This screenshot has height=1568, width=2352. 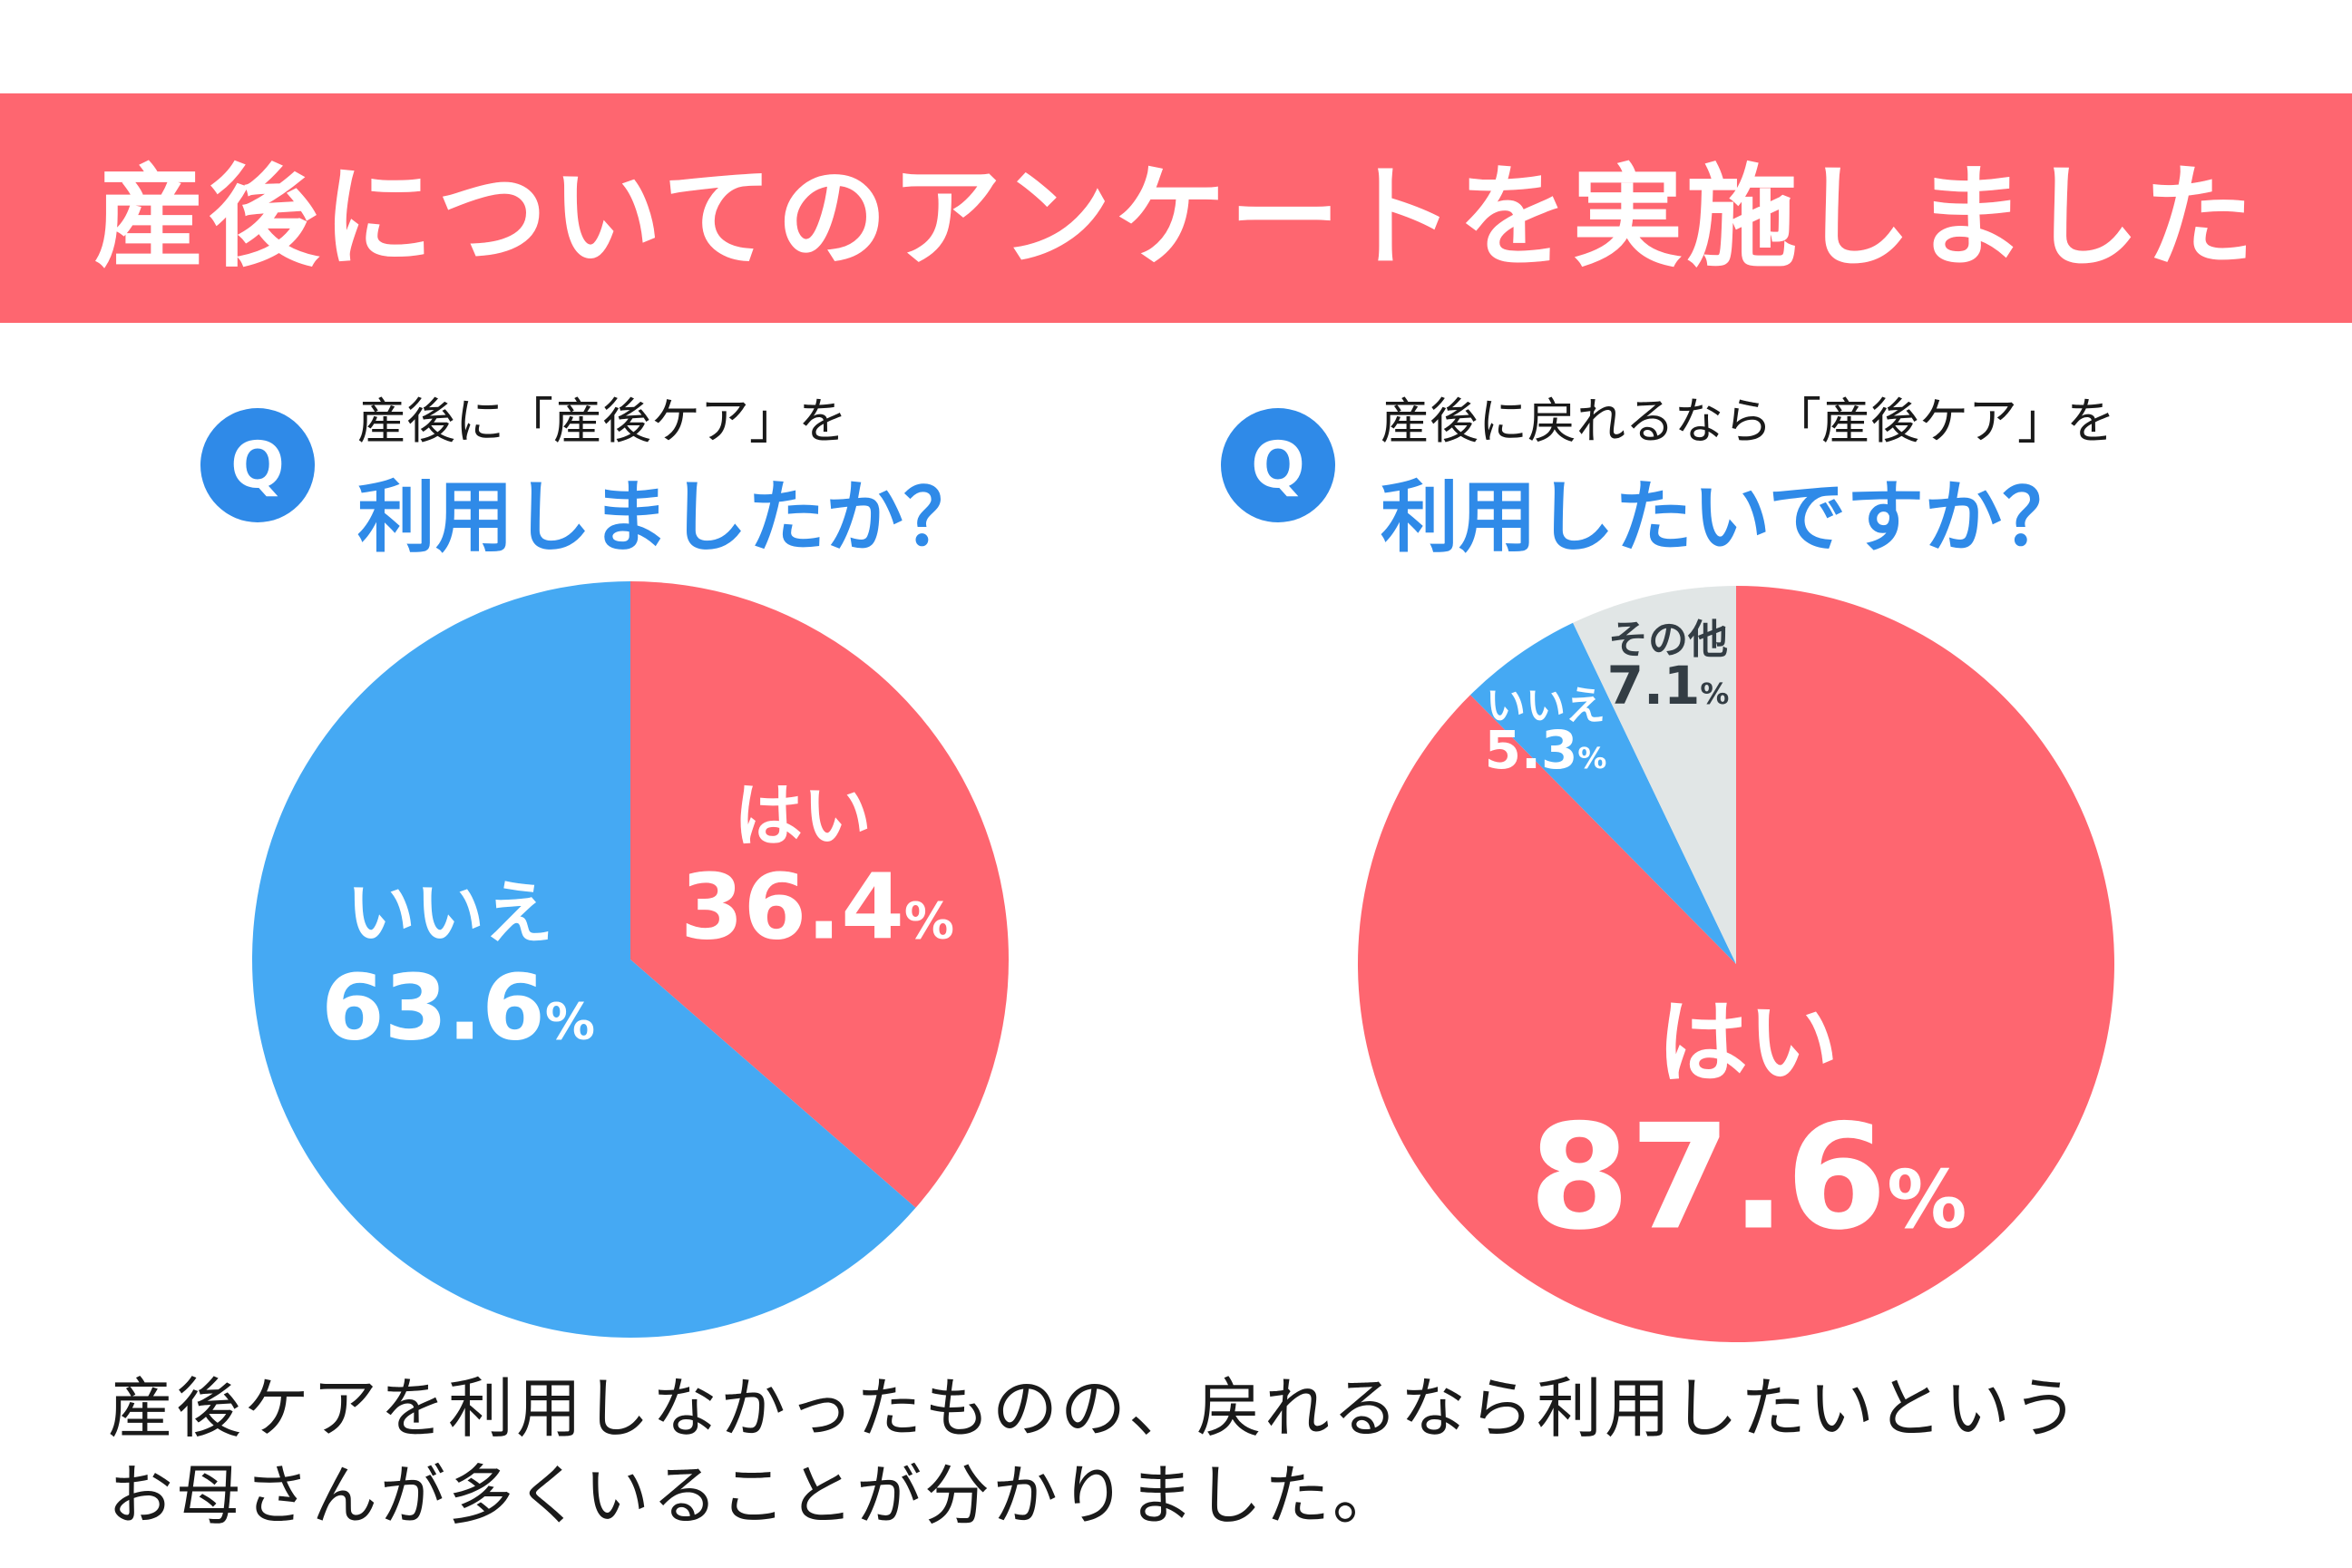 I want to click on slice-value-yes: 87.6%, so click(x=1748, y=1177).